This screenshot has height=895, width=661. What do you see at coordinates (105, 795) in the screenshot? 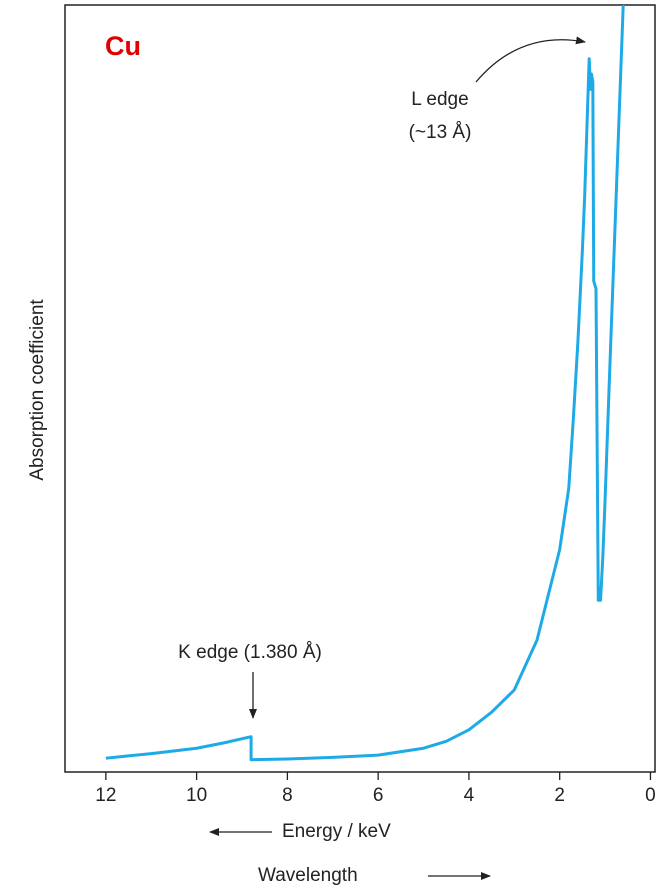
I see `x-tick-label: 12` at bounding box center [105, 795].